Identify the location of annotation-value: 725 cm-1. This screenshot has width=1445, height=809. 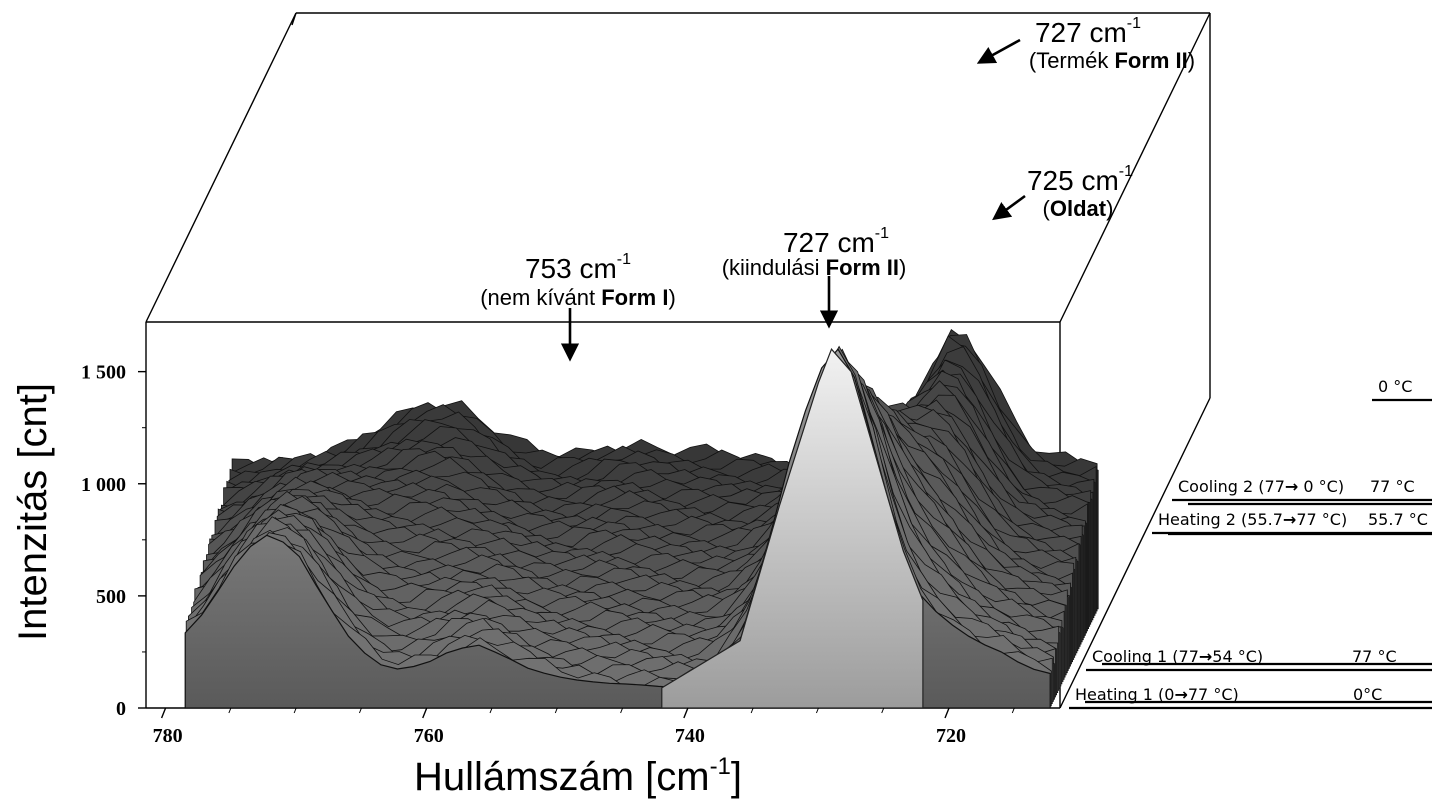
(1080, 179).